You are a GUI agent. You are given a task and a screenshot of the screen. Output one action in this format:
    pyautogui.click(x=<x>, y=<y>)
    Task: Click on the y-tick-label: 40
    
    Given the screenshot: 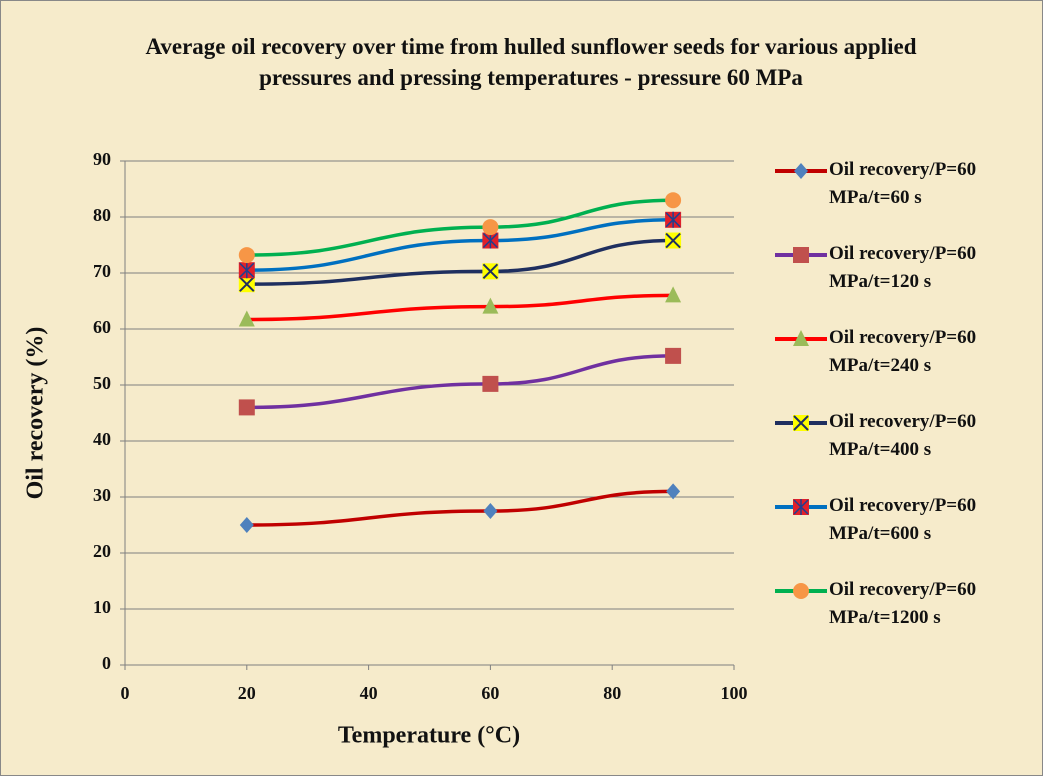 What is the action you would take?
    pyautogui.click(x=102, y=439)
    